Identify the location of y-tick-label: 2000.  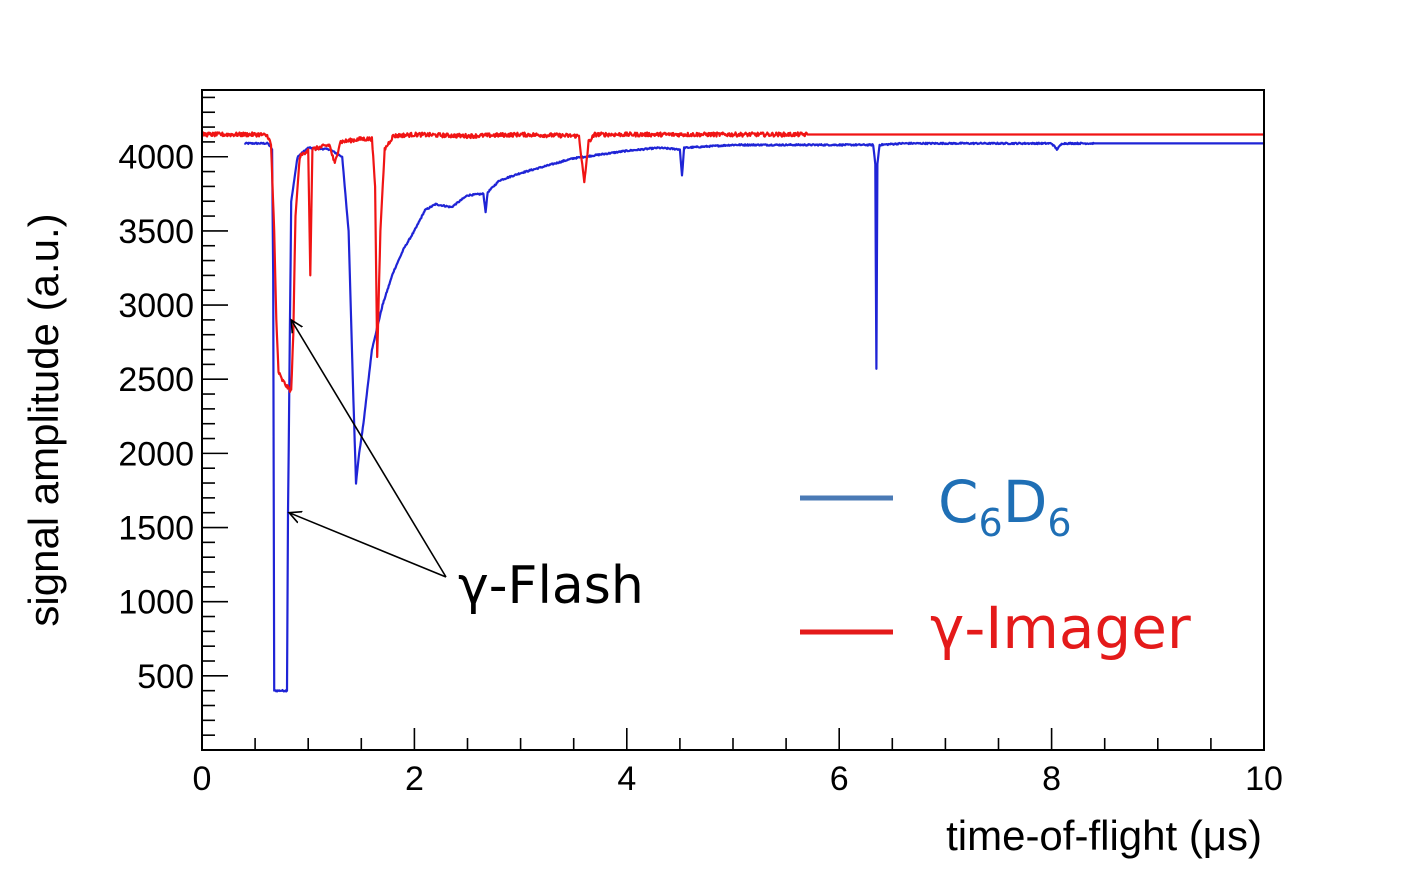
(156, 454).